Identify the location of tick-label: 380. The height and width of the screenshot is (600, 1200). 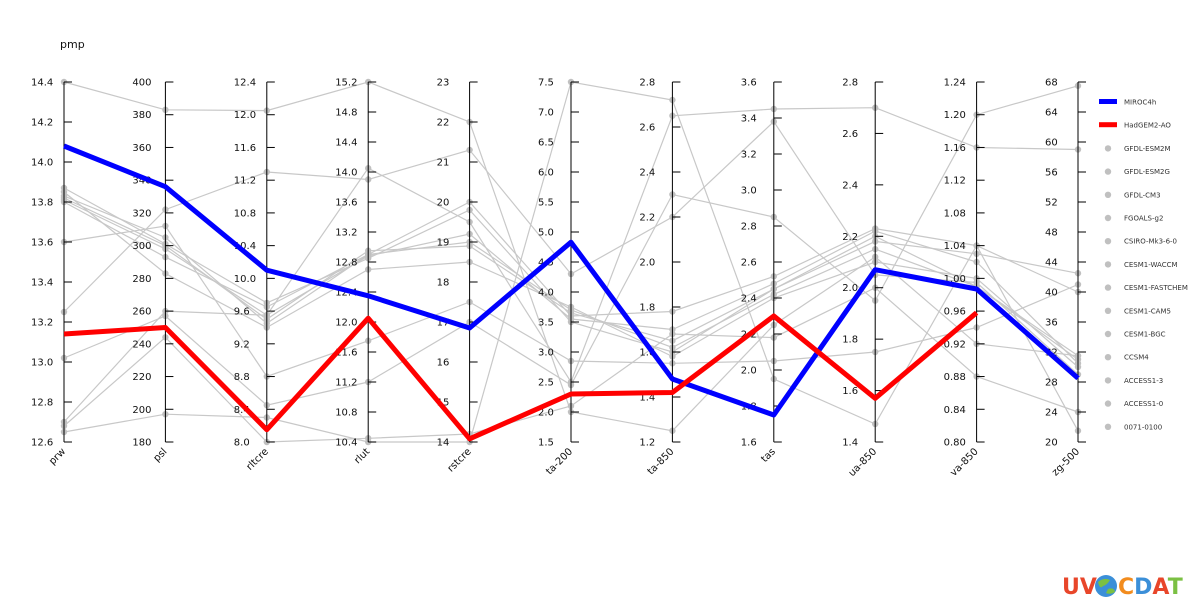
(141, 115).